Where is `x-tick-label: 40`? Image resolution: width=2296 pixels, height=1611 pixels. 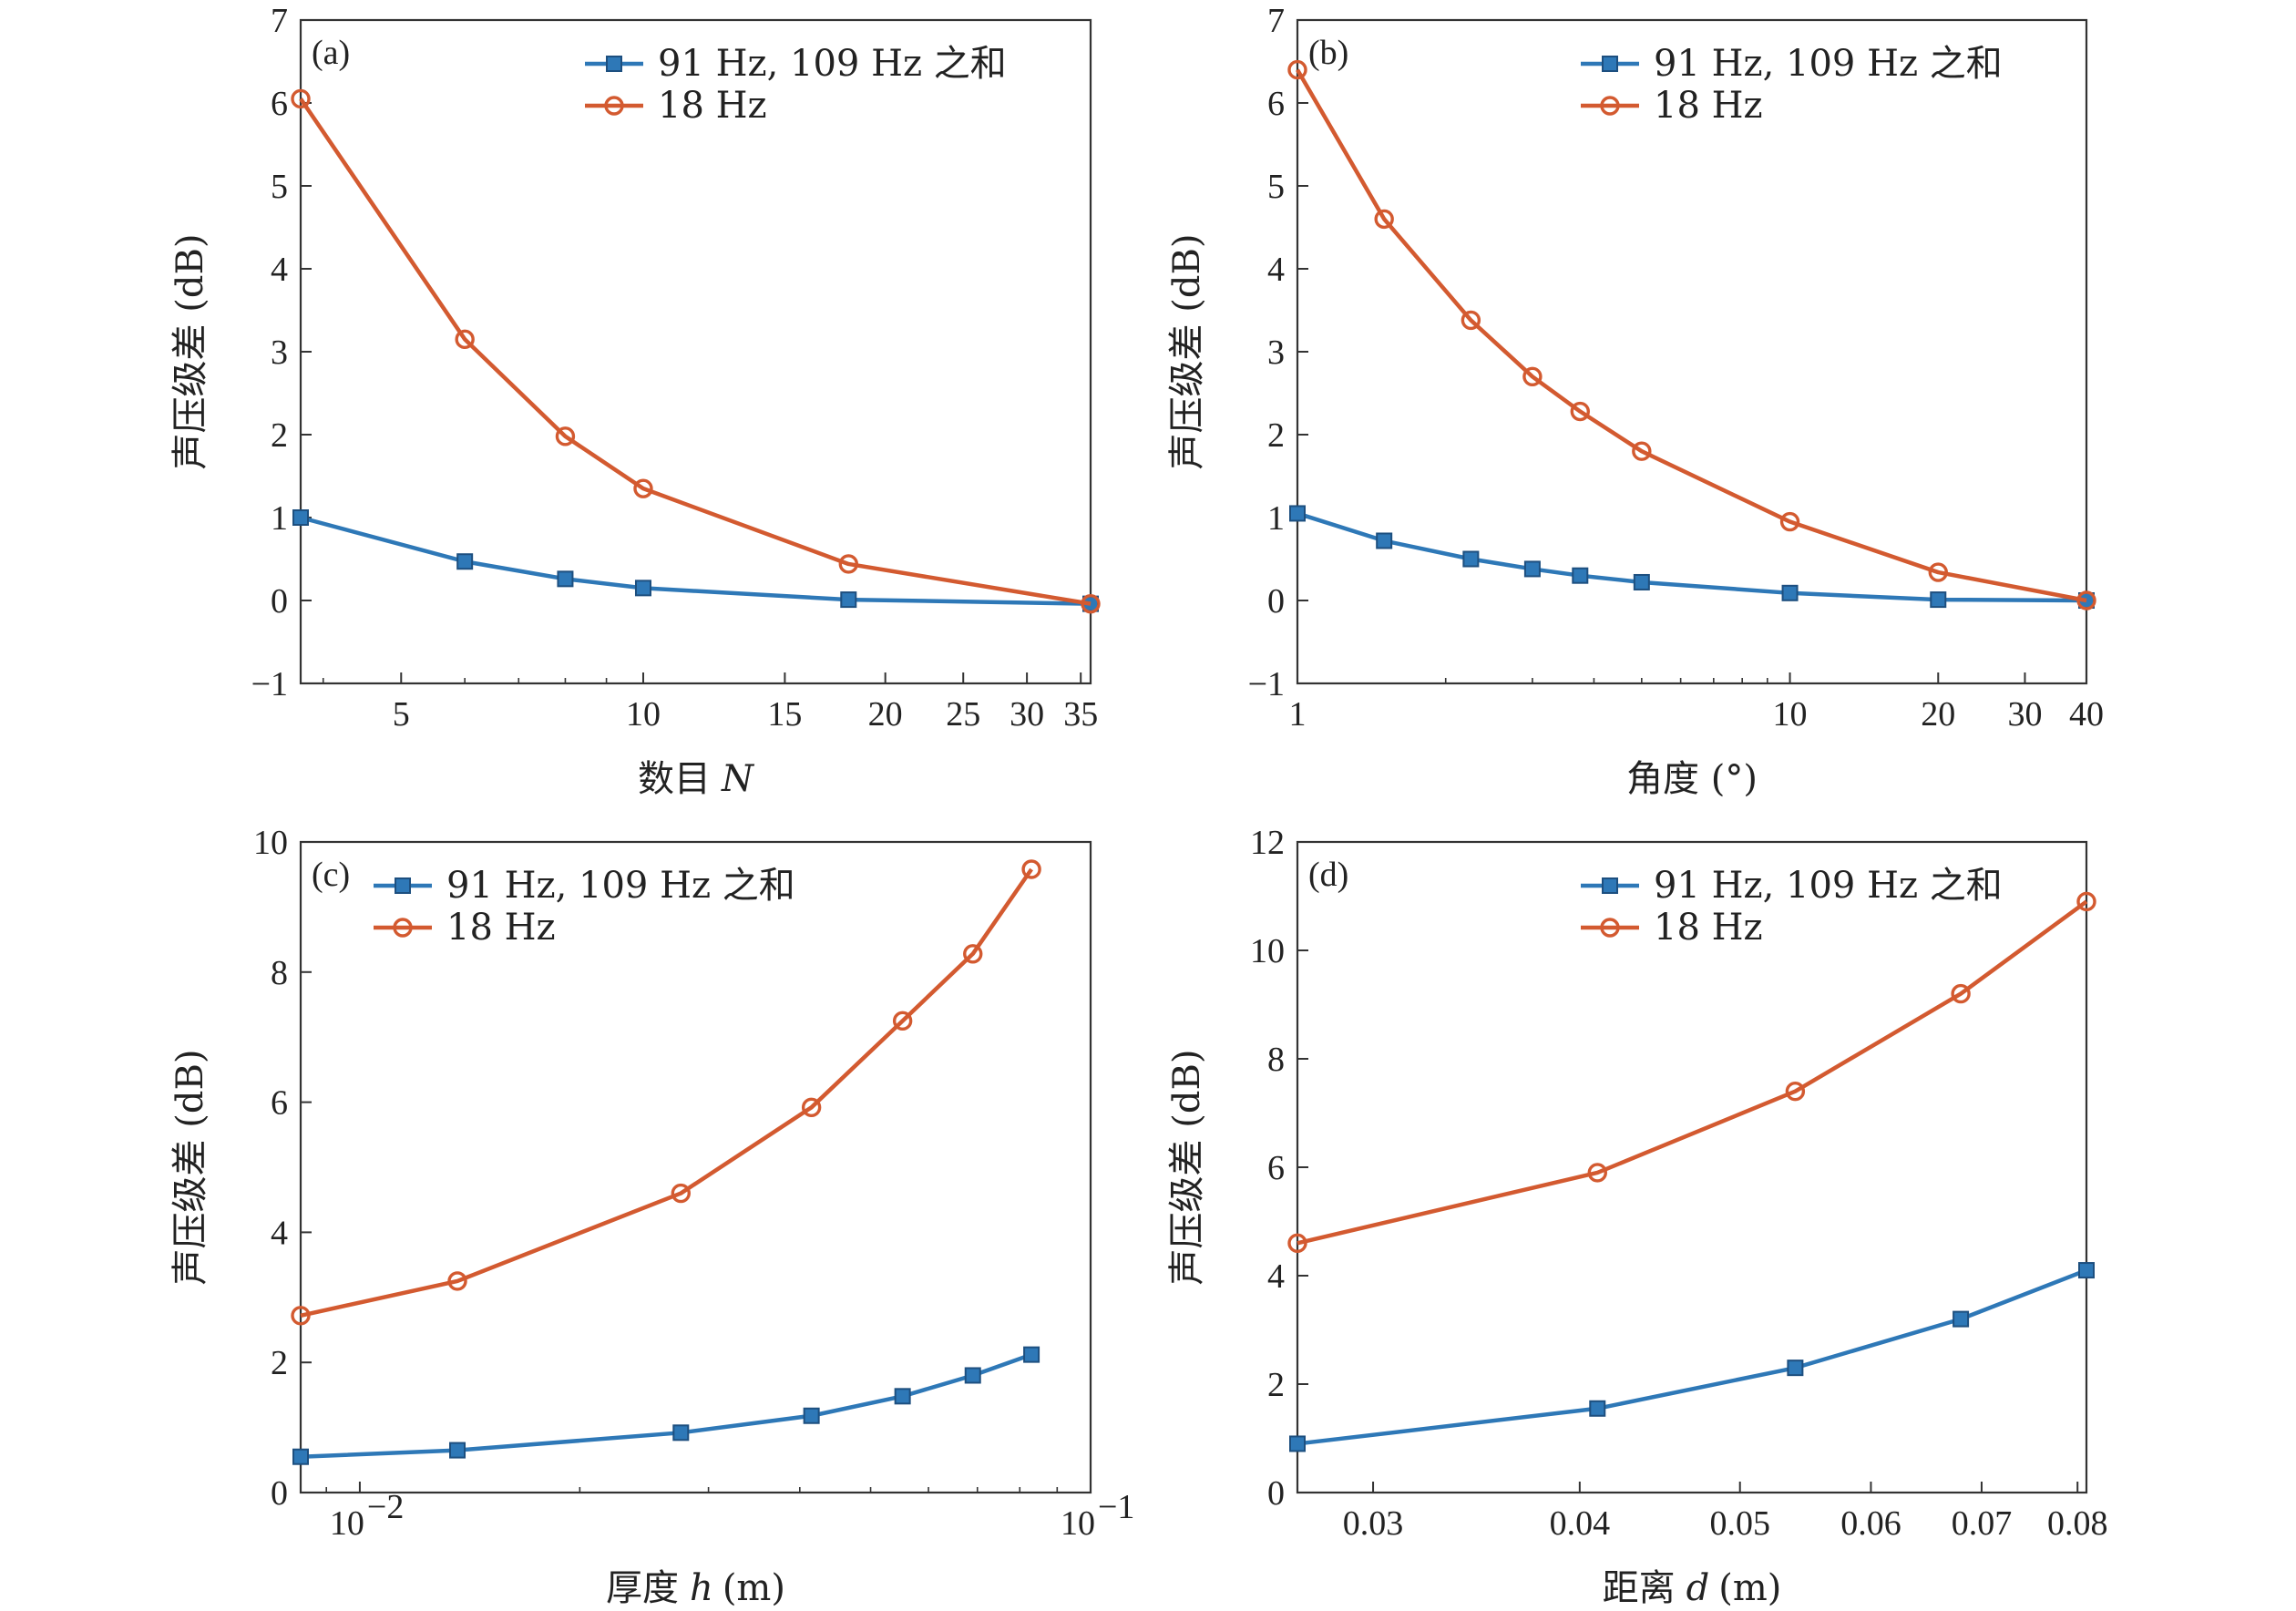
x-tick-label: 40 is located at coordinates (2087, 714).